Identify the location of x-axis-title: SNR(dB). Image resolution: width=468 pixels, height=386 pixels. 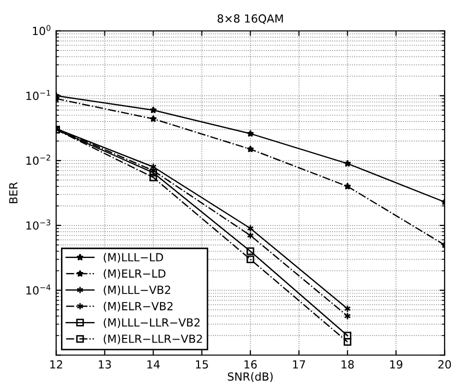
(250, 377).